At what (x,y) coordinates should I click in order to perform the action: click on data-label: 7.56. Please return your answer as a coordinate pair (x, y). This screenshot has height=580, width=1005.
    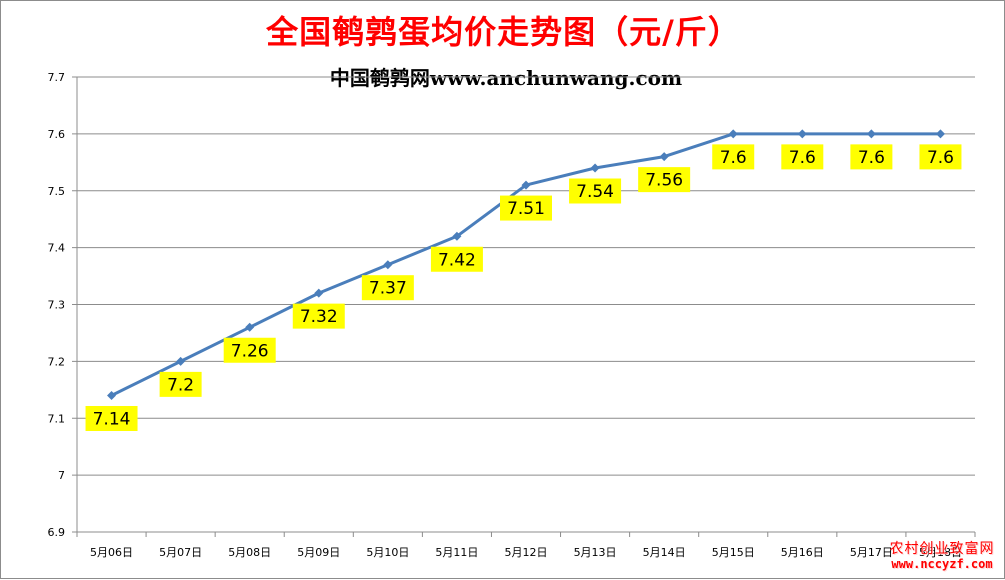
    Looking at the image, I should click on (664, 181).